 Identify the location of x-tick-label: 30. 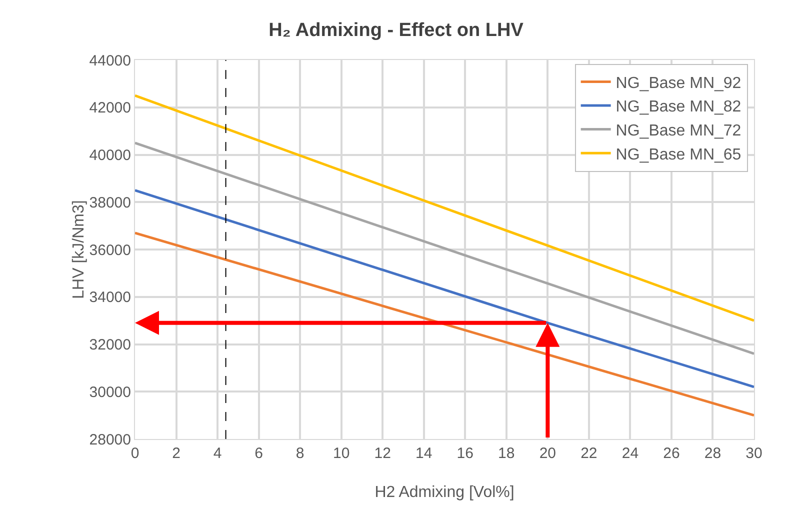
(754, 453).